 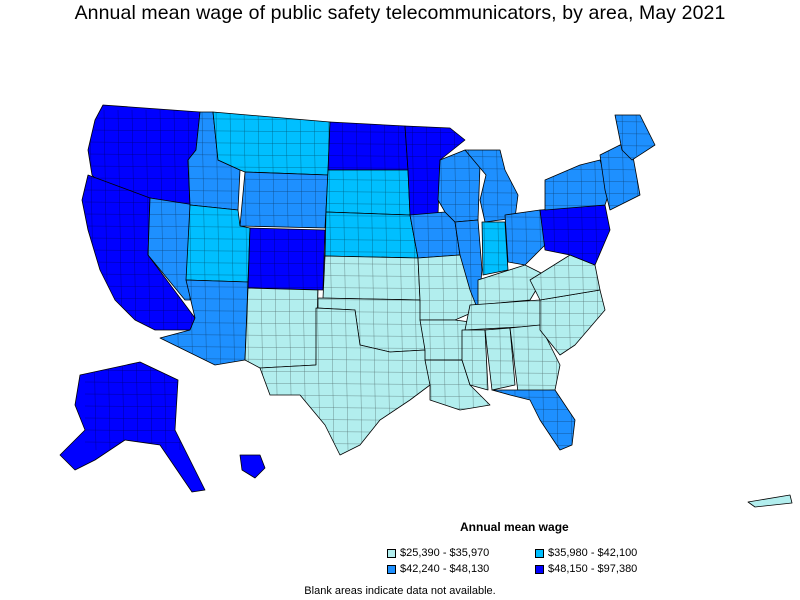 I want to click on legend-label-4: $48,150 - $97,380, so click(x=593, y=569).